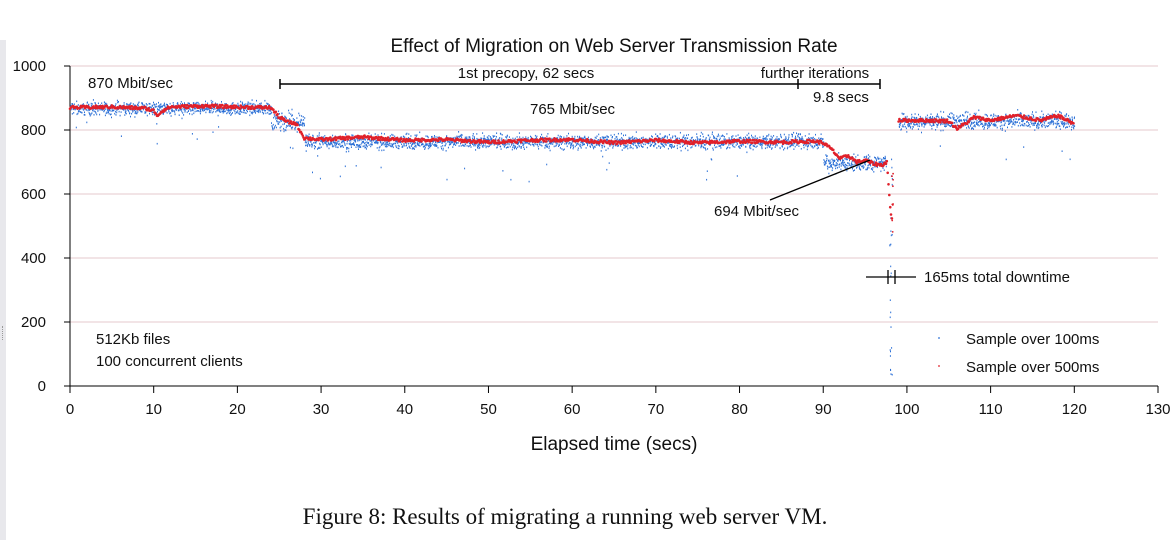  What do you see at coordinates (991, 409) in the screenshot?
I see `x-tick-label: 110` at bounding box center [991, 409].